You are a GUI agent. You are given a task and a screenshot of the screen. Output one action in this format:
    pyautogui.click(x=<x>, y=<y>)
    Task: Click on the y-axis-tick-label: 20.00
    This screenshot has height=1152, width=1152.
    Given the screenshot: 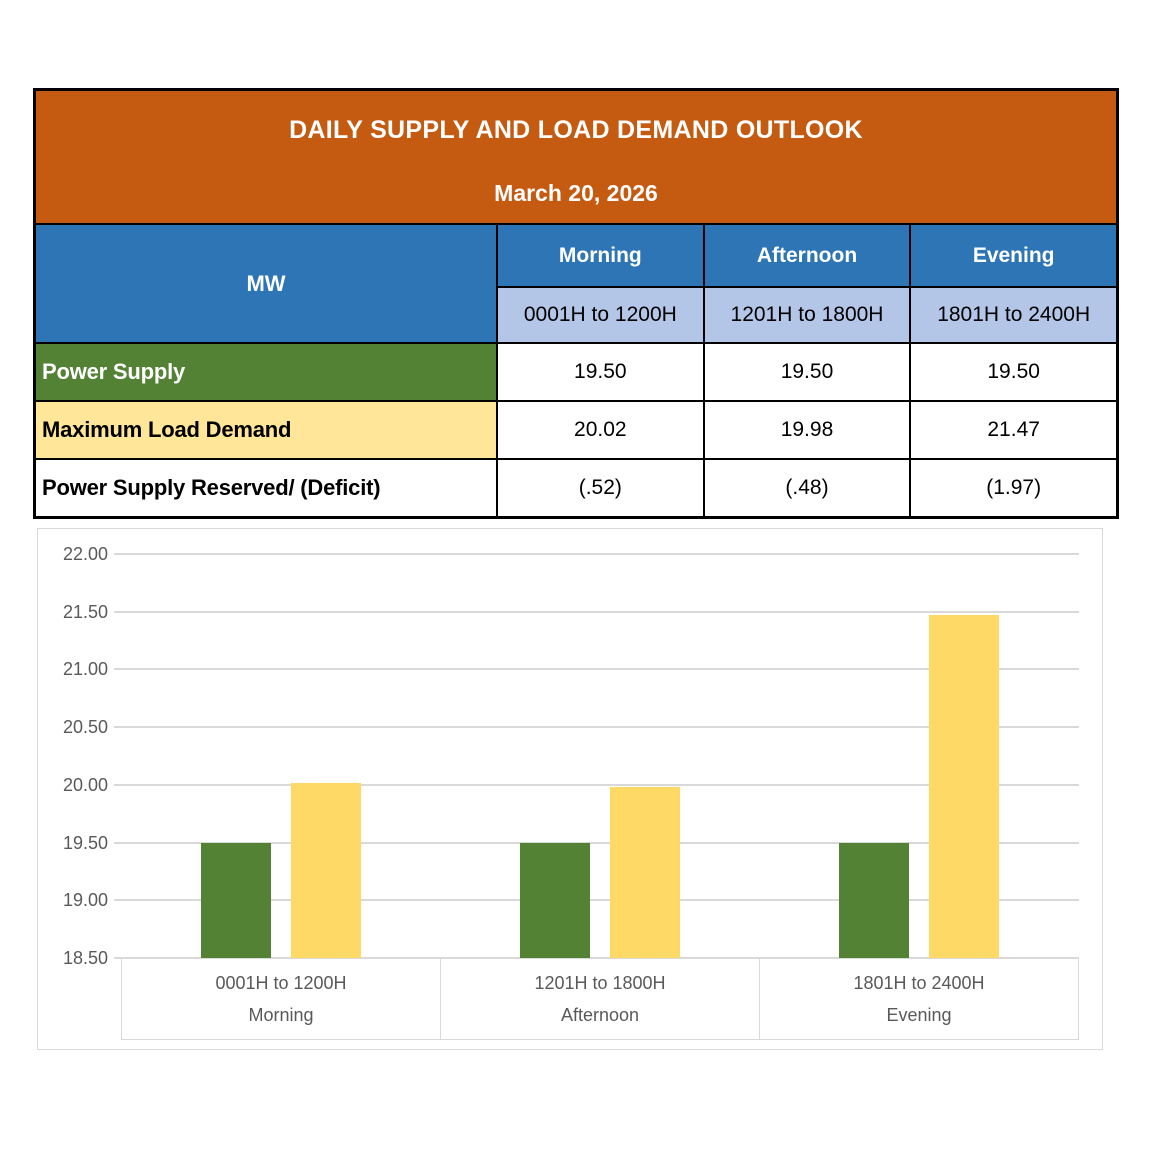 What is the action you would take?
    pyautogui.click(x=85, y=784)
    